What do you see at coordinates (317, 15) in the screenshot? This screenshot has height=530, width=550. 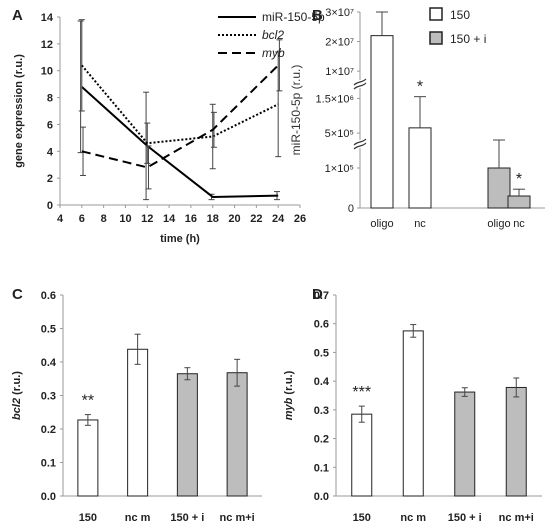 I see `panel-label-b: B` at bounding box center [317, 15].